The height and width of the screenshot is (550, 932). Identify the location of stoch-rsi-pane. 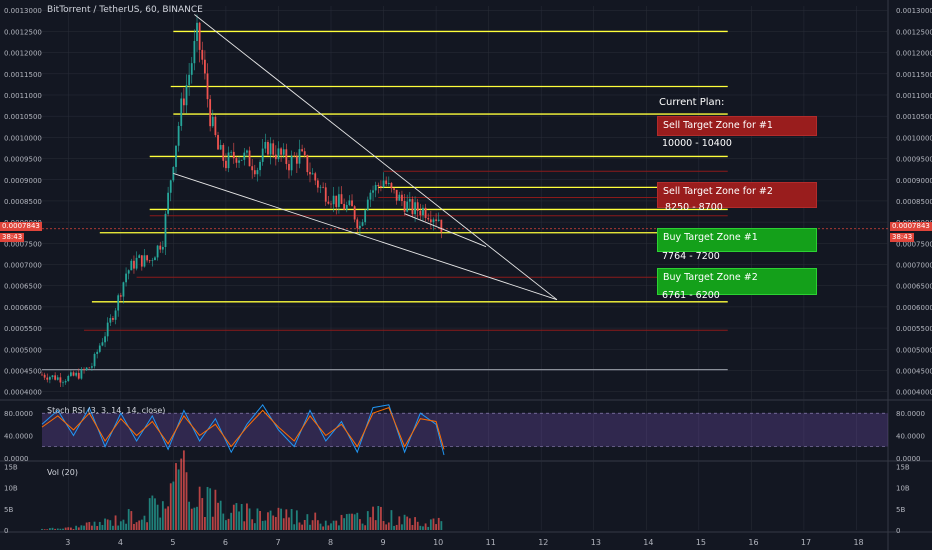
(464, 429).